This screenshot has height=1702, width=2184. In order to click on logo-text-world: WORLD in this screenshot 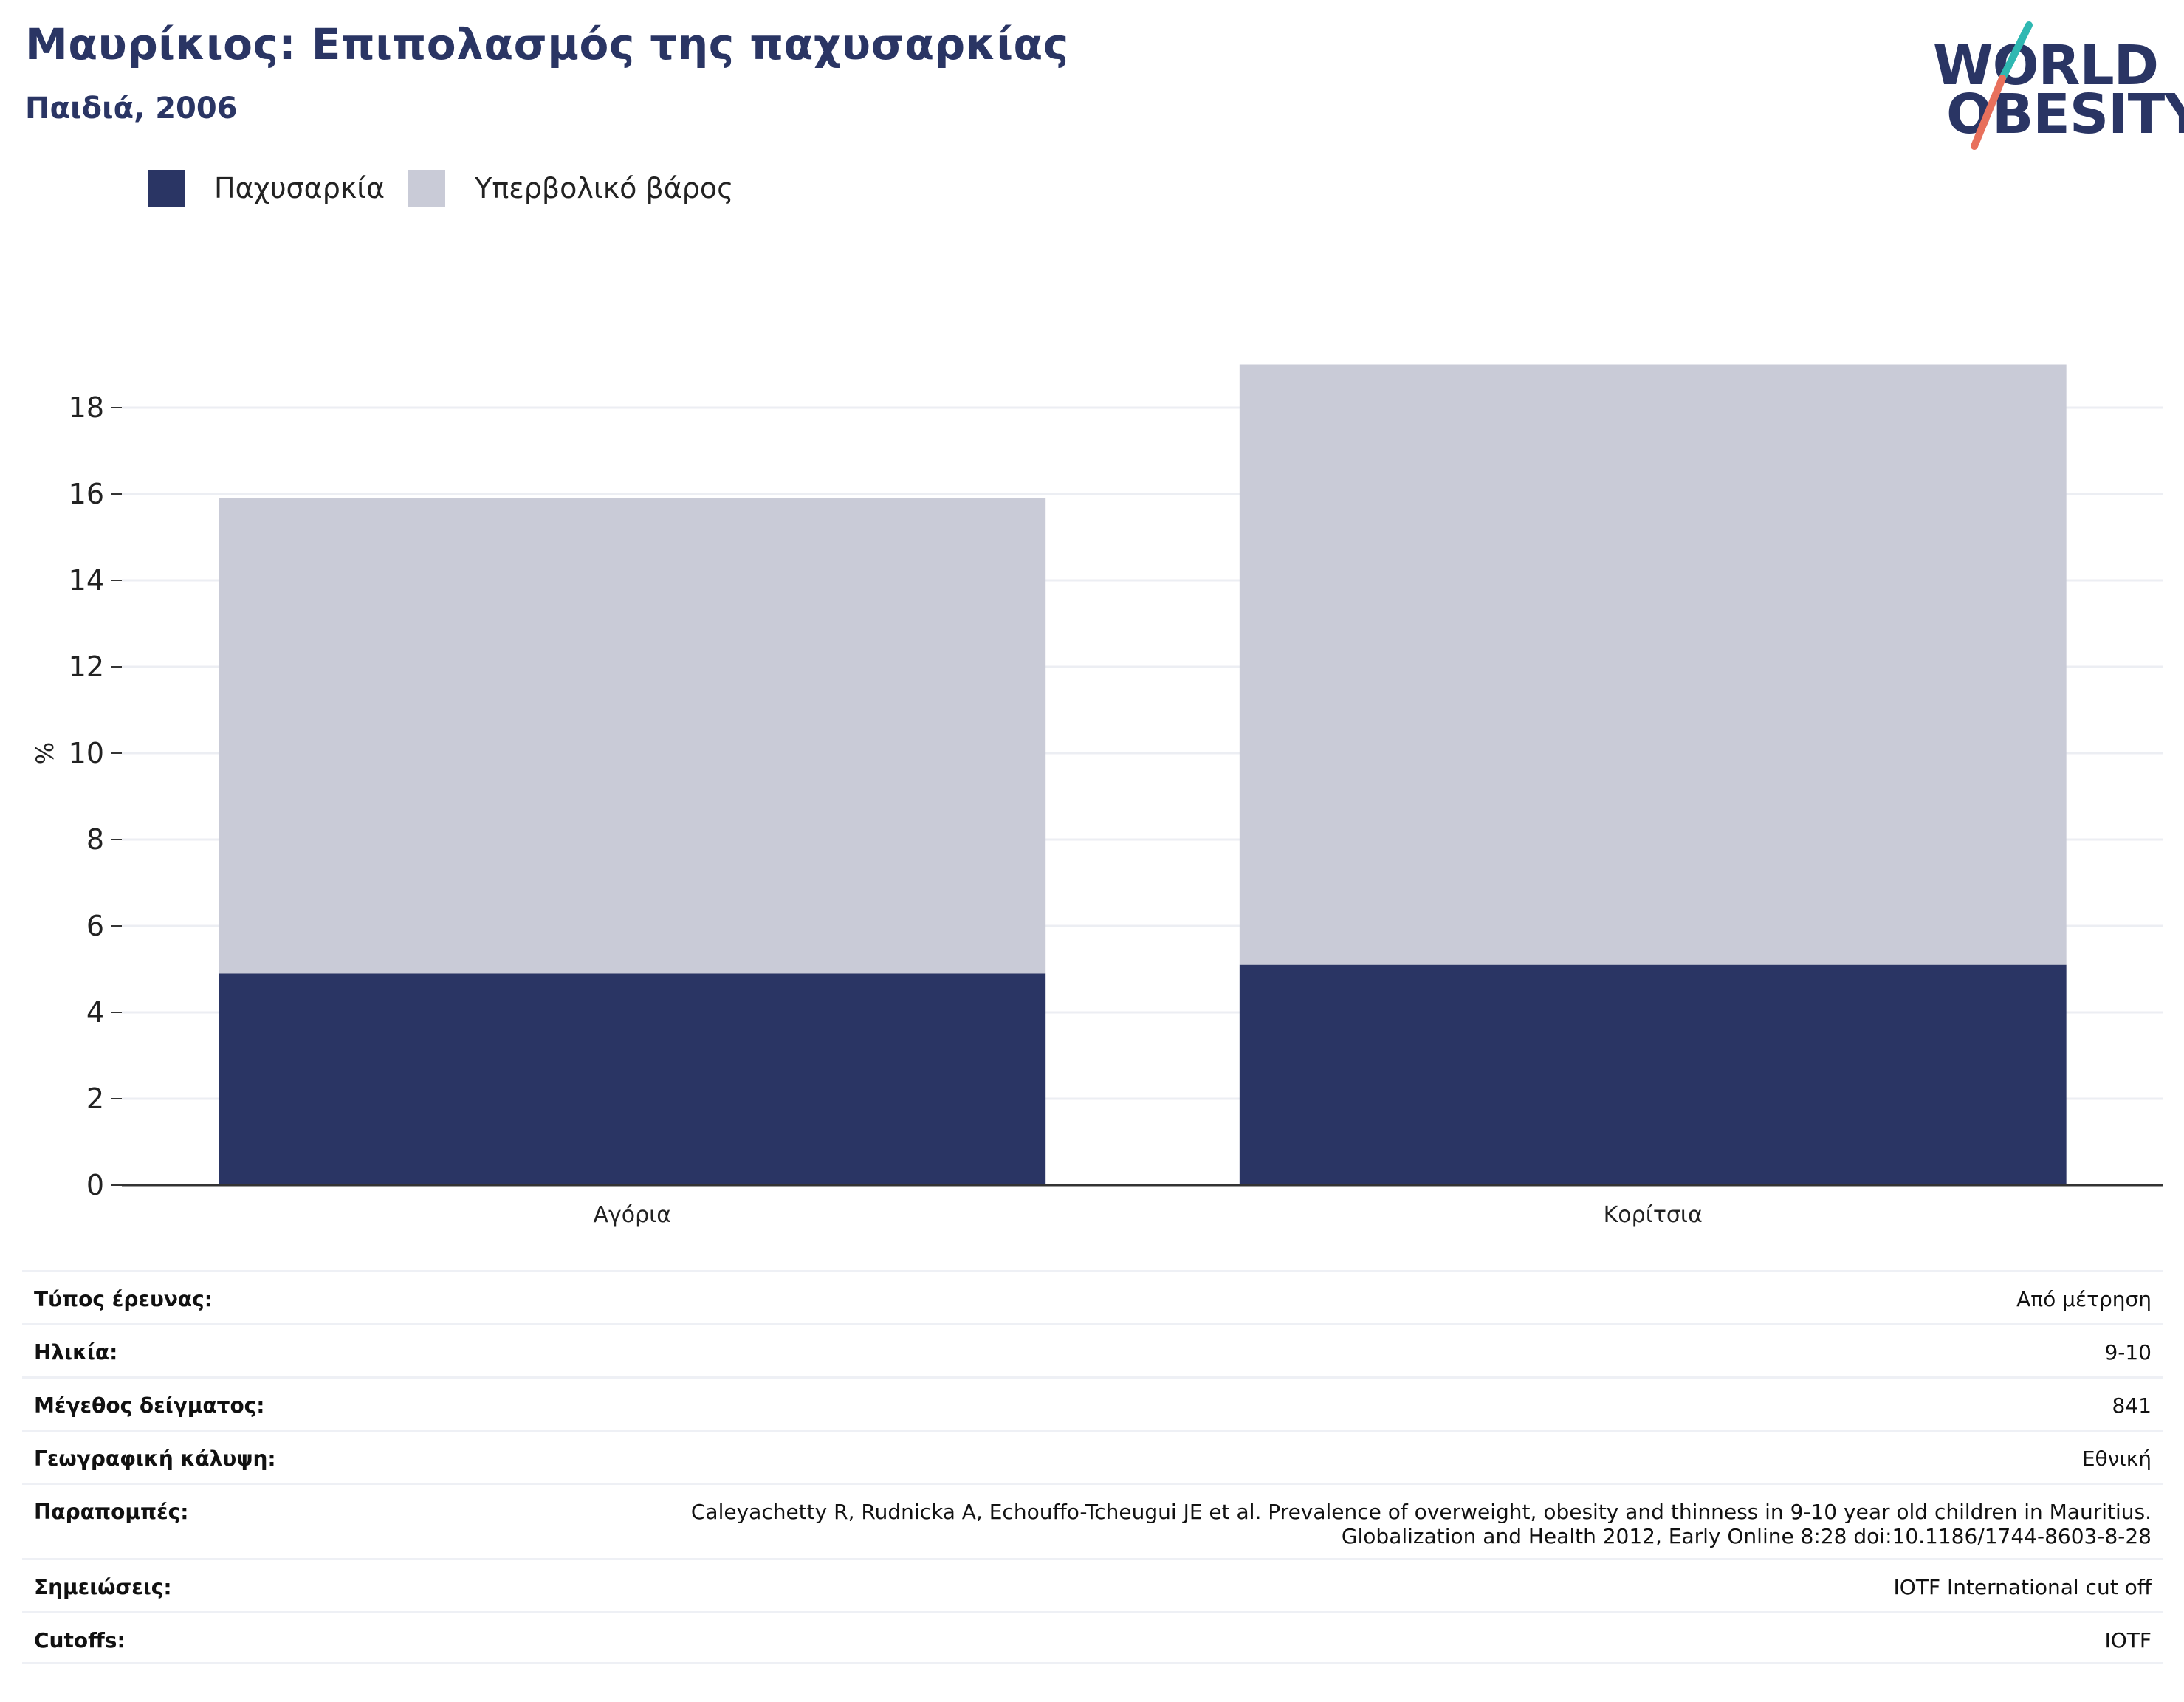, I will do `click(2046, 65)`.